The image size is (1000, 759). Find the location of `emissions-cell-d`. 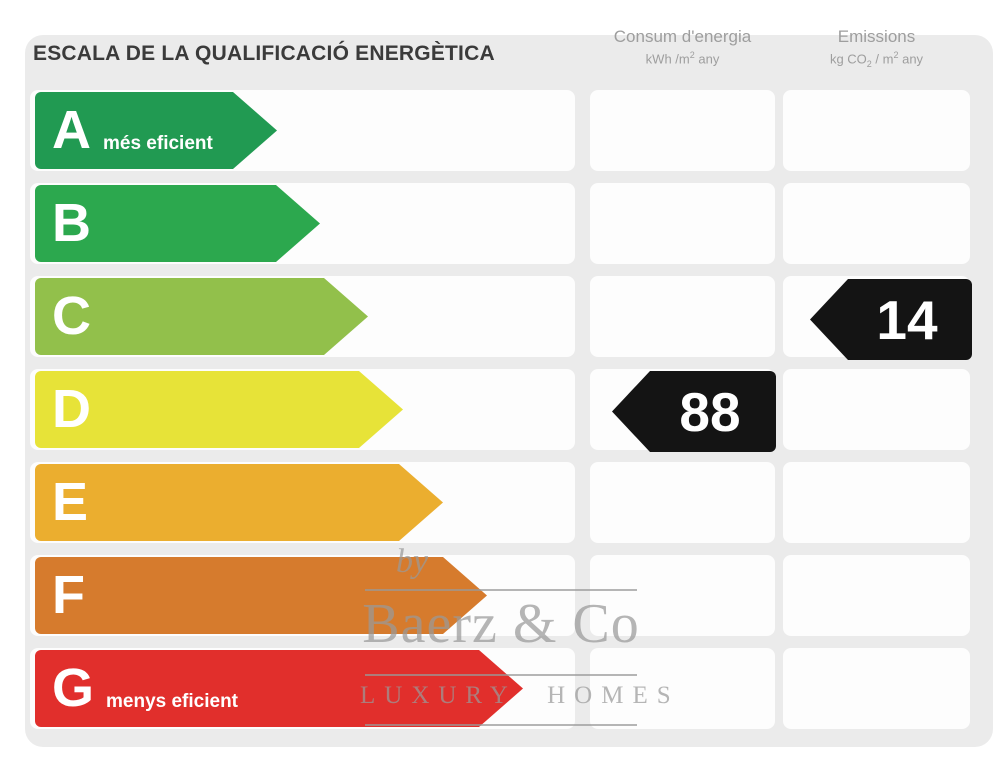

emissions-cell-d is located at coordinates (876, 409).